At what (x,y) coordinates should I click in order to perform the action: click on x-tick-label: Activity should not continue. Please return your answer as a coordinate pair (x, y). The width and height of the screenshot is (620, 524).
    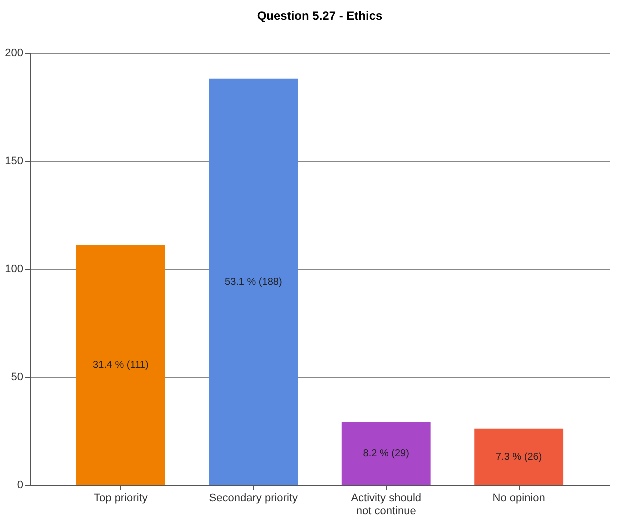
    Looking at the image, I should click on (386, 505).